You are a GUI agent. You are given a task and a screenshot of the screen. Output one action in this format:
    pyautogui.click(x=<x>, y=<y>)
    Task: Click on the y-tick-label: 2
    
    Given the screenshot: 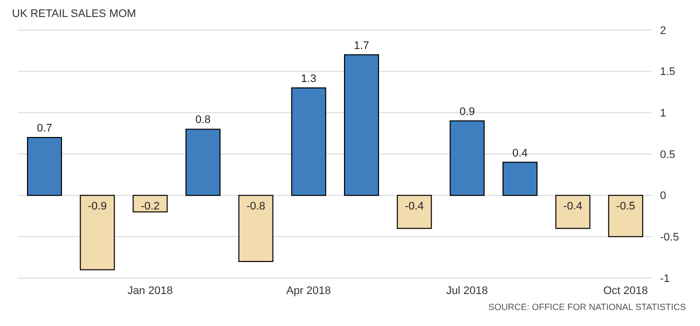 What is the action you would take?
    pyautogui.click(x=663, y=30)
    